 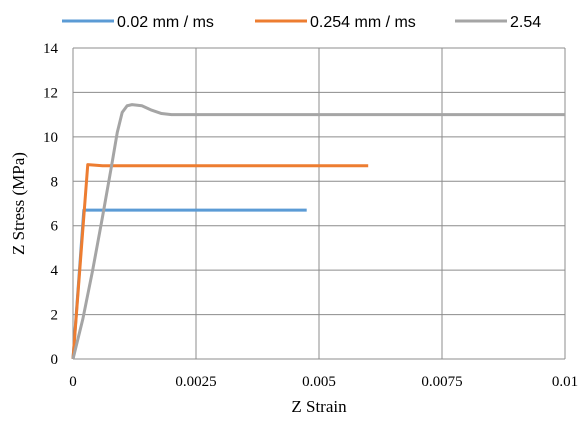 What do you see at coordinates (319, 382) in the screenshot?
I see `x-tick-label: 0.005` at bounding box center [319, 382].